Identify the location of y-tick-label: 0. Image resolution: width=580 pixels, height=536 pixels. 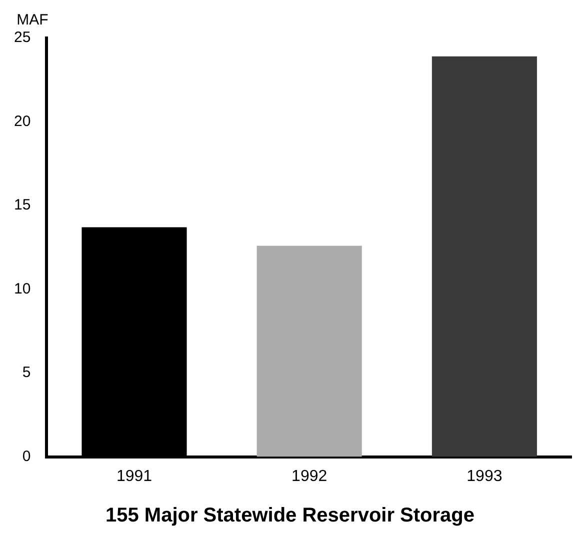
(26, 456).